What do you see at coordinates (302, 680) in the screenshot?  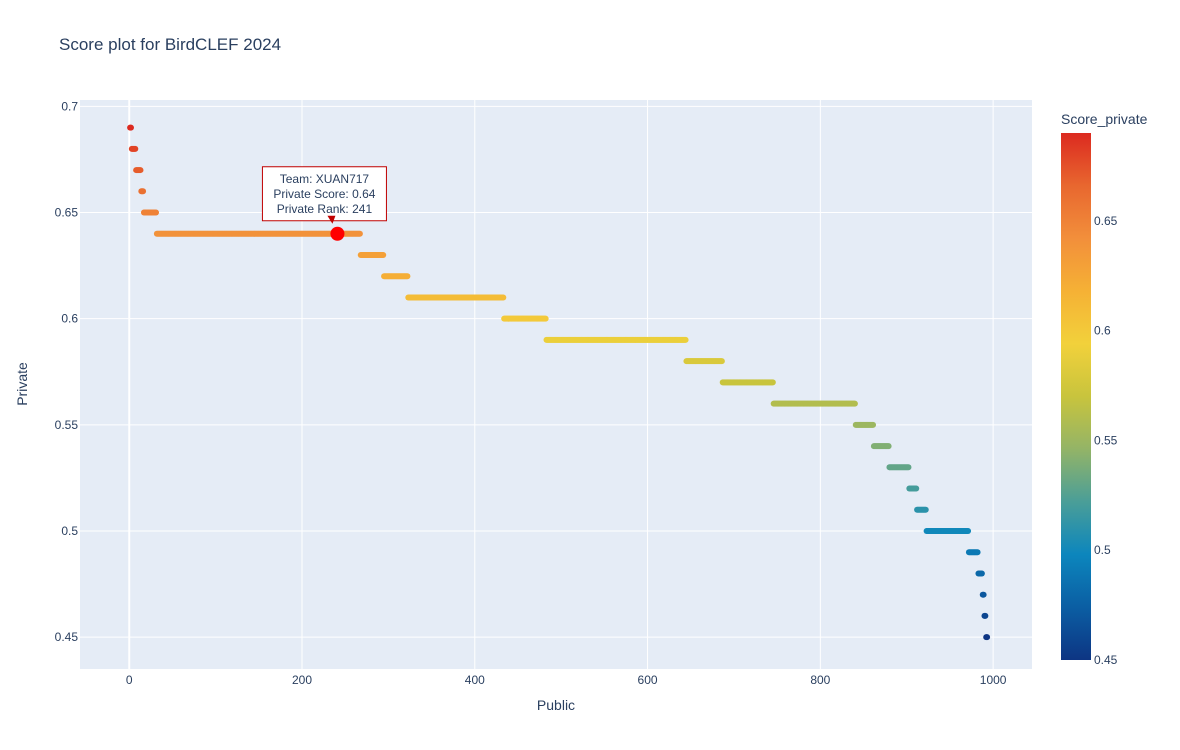 I see `x-tick-label: 200` at bounding box center [302, 680].